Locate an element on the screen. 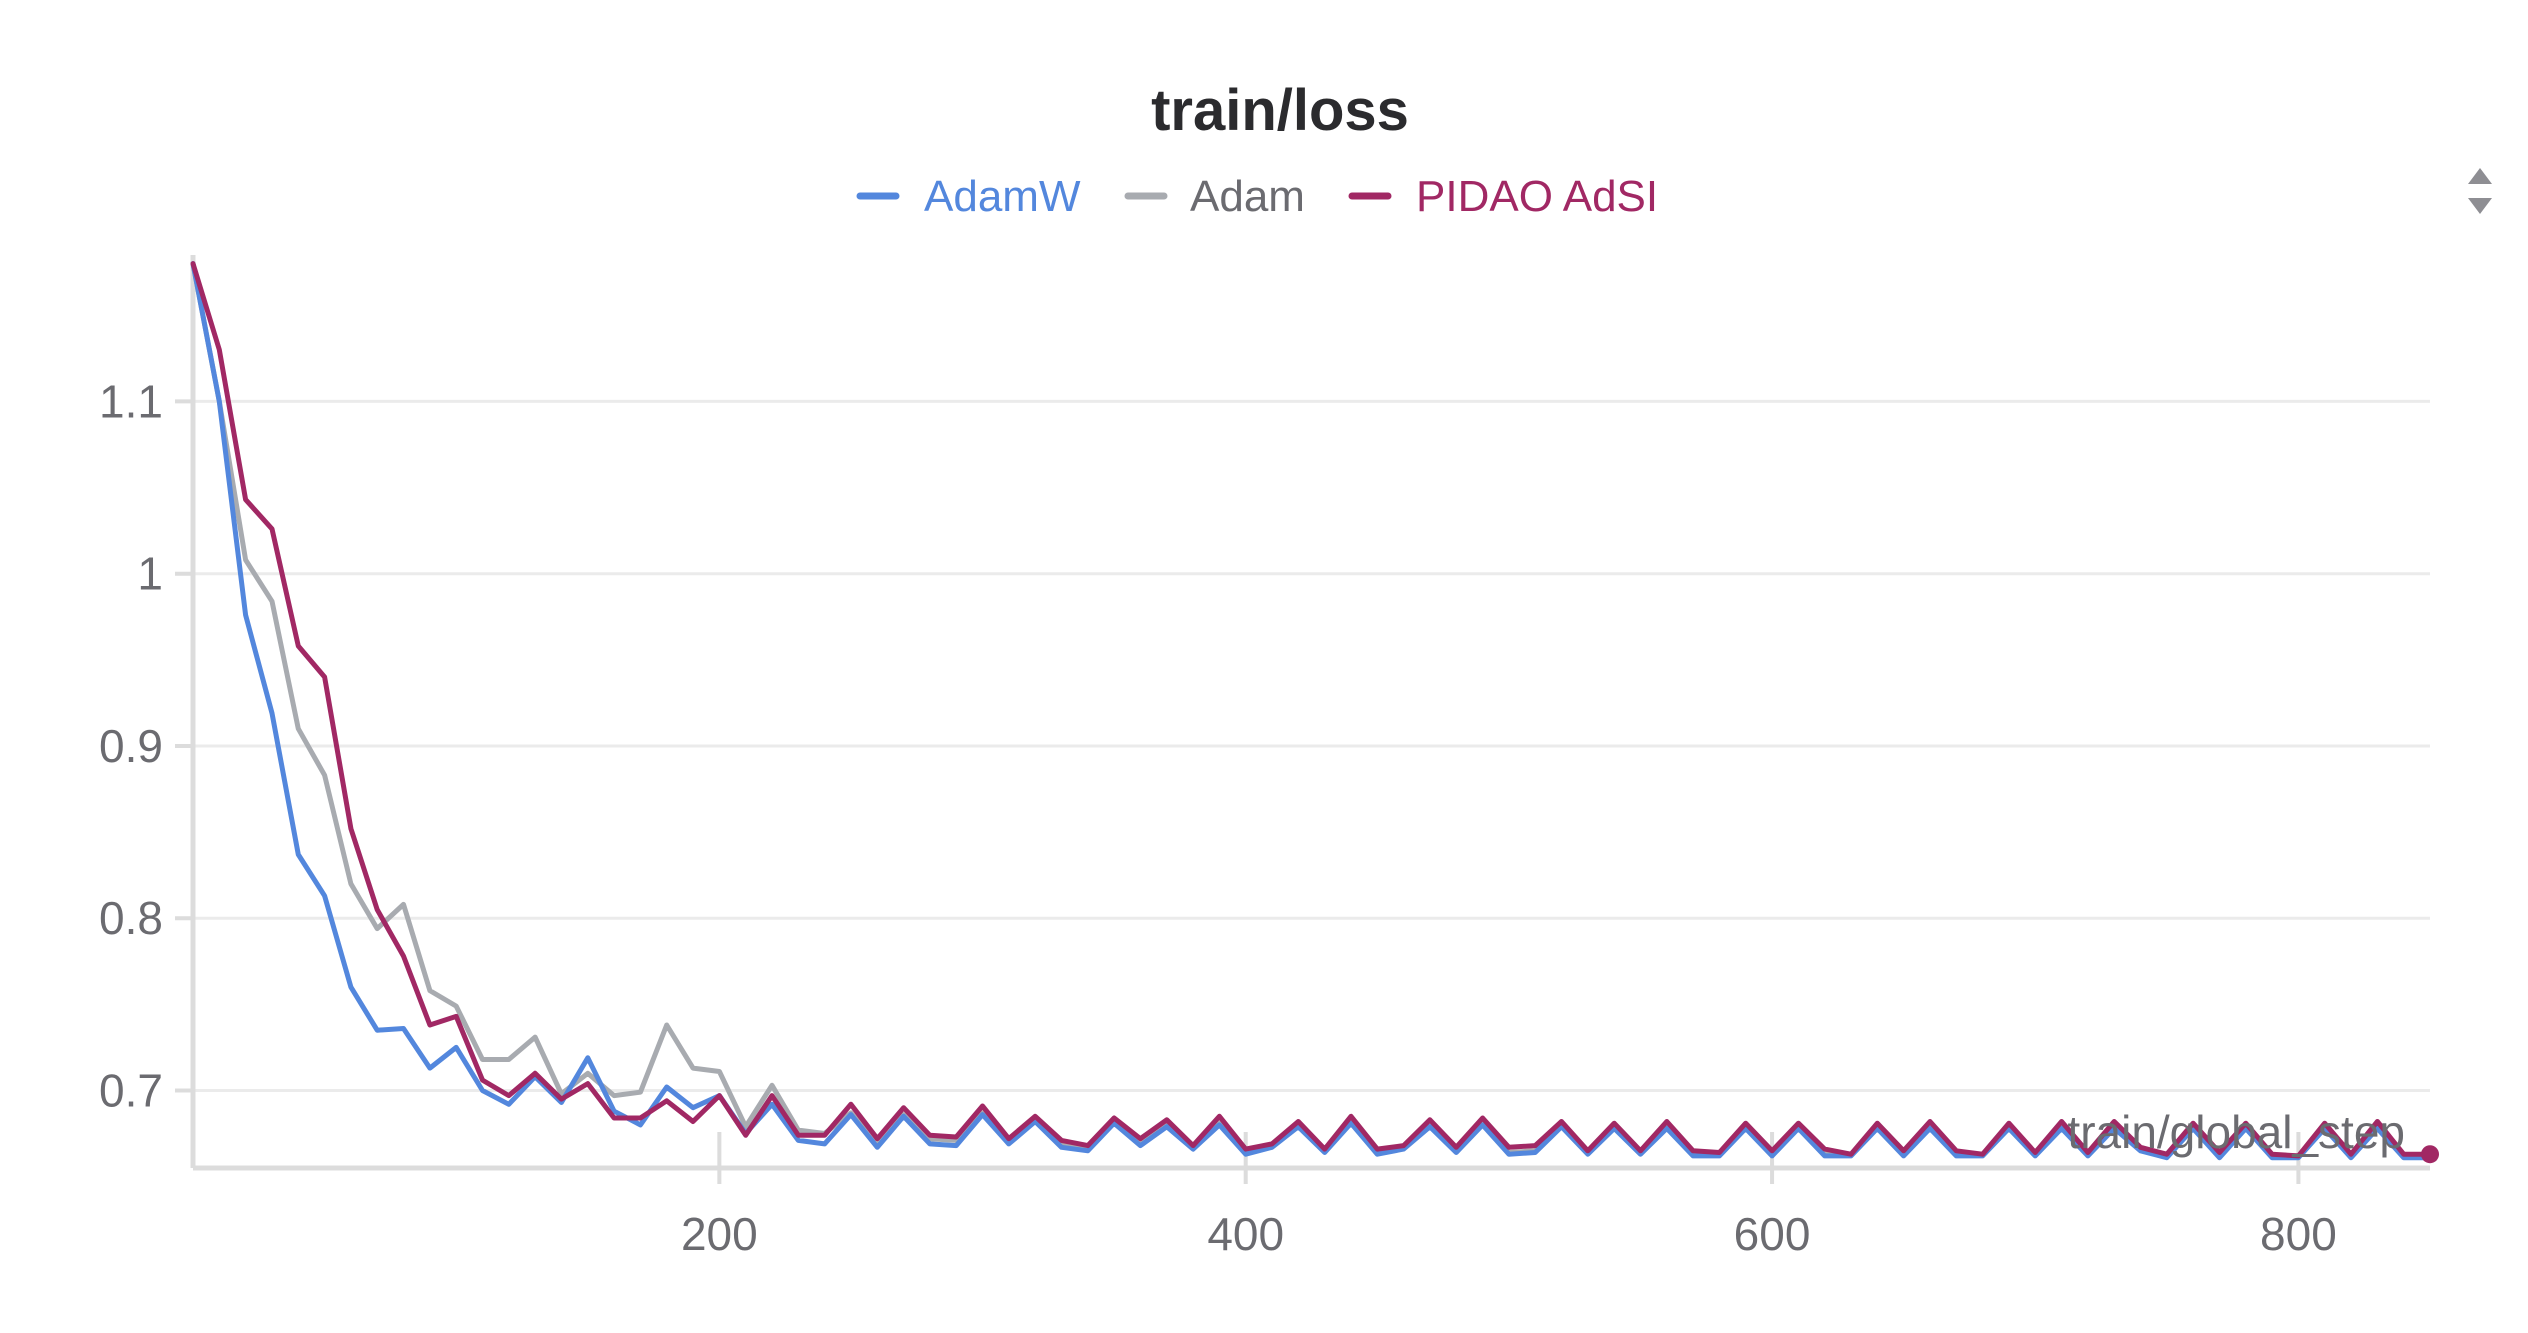  legend-item-adamw: AdamW is located at coordinates (968, 196).